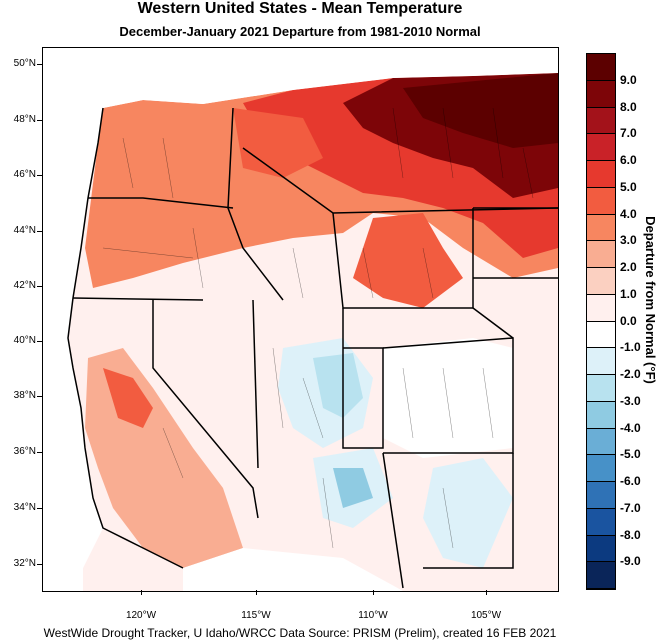  I want to click on wy-border, so click(403, 258).